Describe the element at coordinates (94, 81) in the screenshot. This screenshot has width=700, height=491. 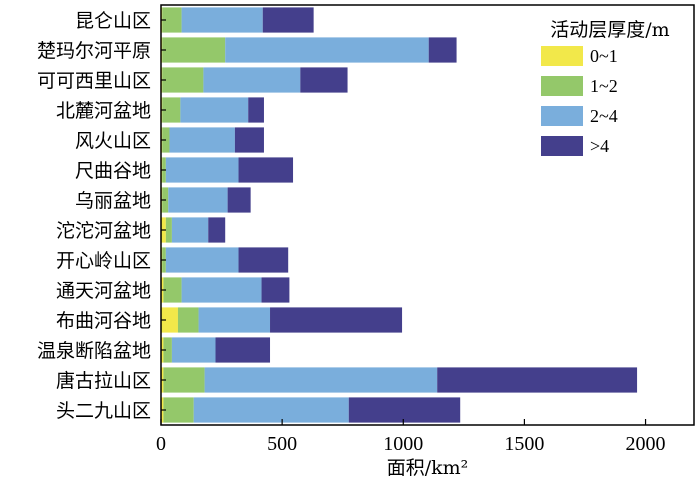
I see `category-label: 可可西里山区` at that location.